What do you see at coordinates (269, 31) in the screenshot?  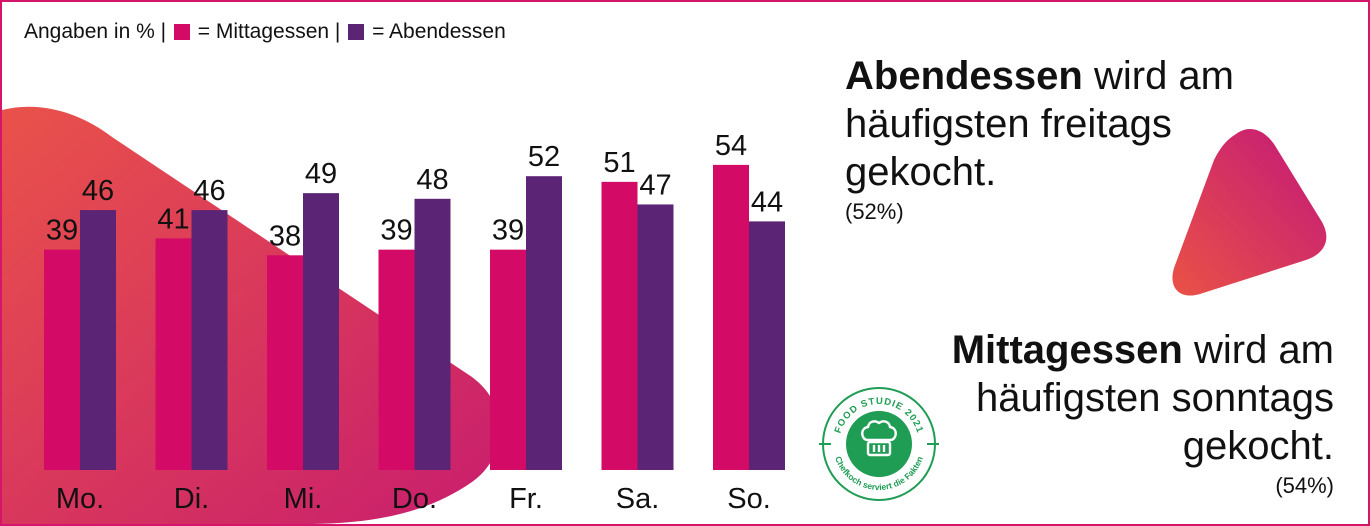 I see `legend-label-mittagessen: = Mittagessen |` at bounding box center [269, 31].